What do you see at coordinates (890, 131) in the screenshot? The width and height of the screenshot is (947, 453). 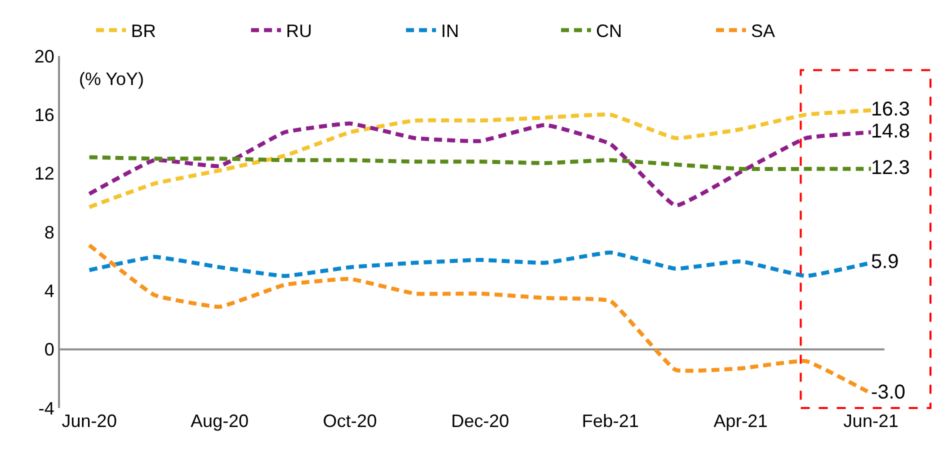 I see `data-label: 14.8` at bounding box center [890, 131].